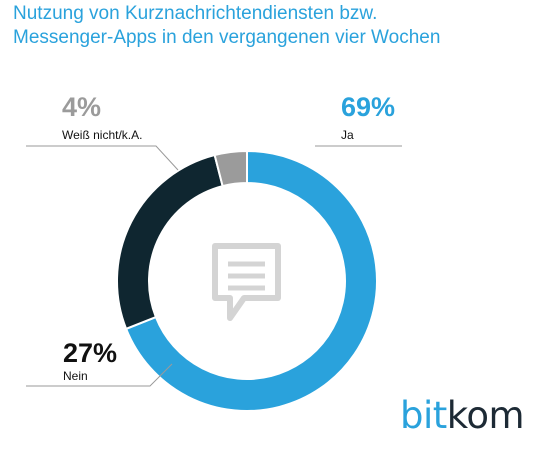 Image resolution: width=550 pixels, height=460 pixels. I want to click on logo-part-kom: kom, so click(485, 415).